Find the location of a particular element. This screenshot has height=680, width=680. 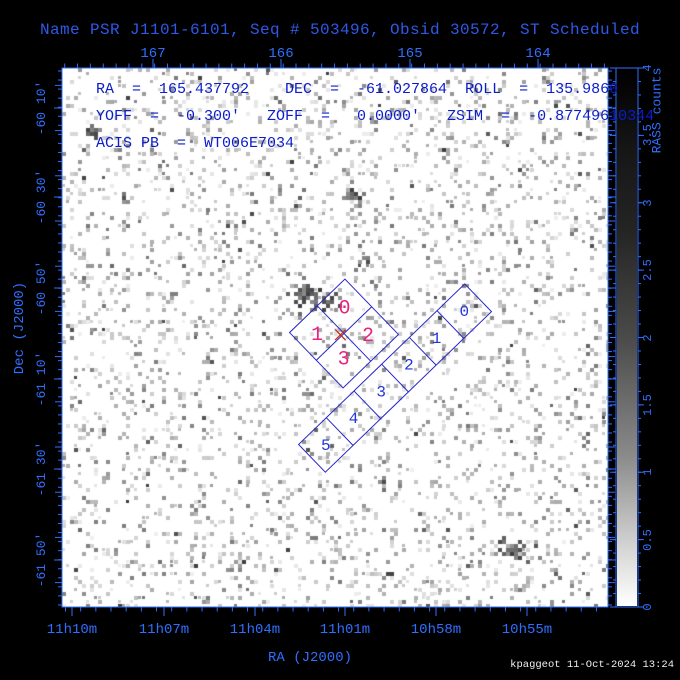

aimpoint-x-marker is located at coordinates (340, 335).